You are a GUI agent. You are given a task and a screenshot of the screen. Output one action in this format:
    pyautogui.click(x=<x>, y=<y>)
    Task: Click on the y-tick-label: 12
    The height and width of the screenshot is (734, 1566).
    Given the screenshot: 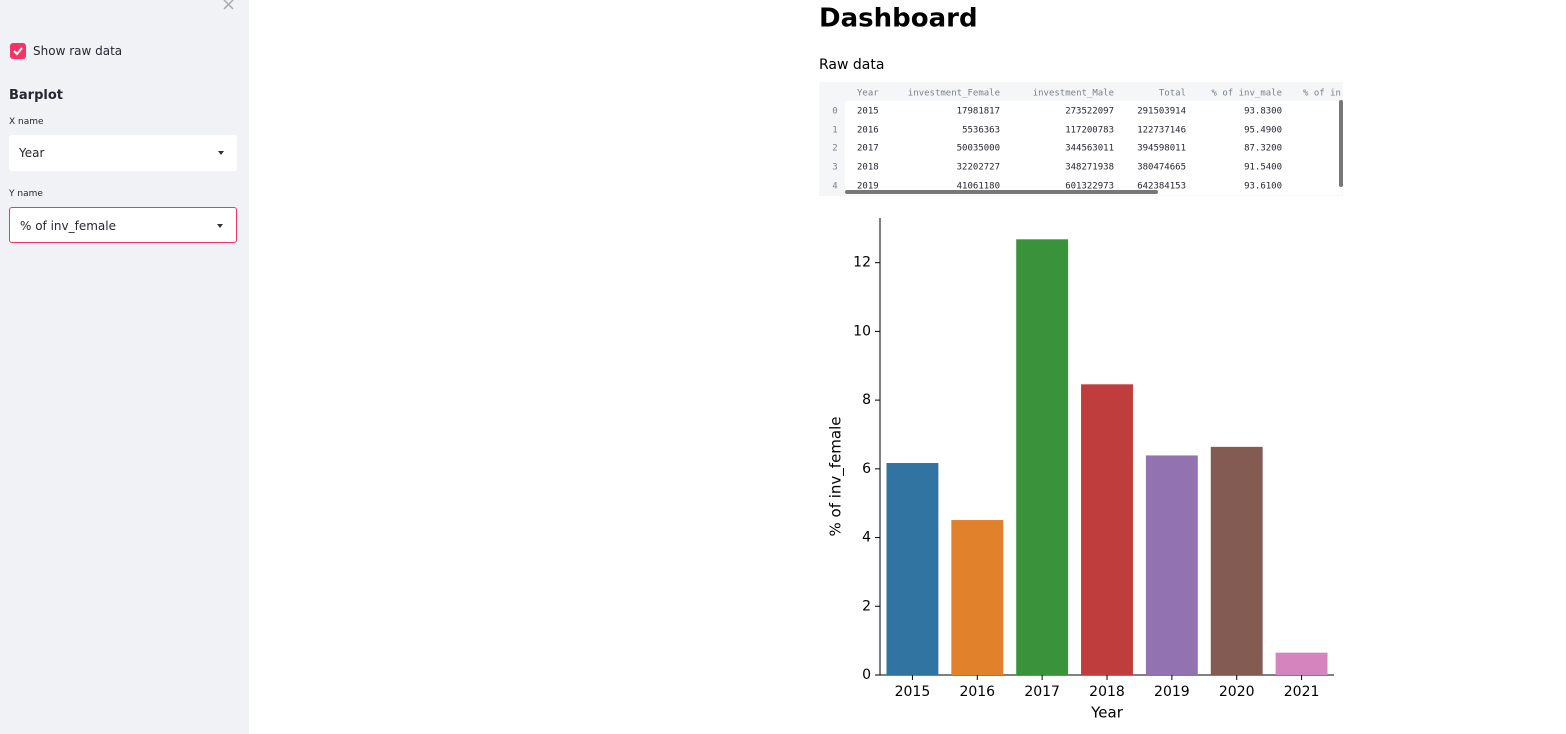 What is the action you would take?
    pyautogui.click(x=862, y=263)
    